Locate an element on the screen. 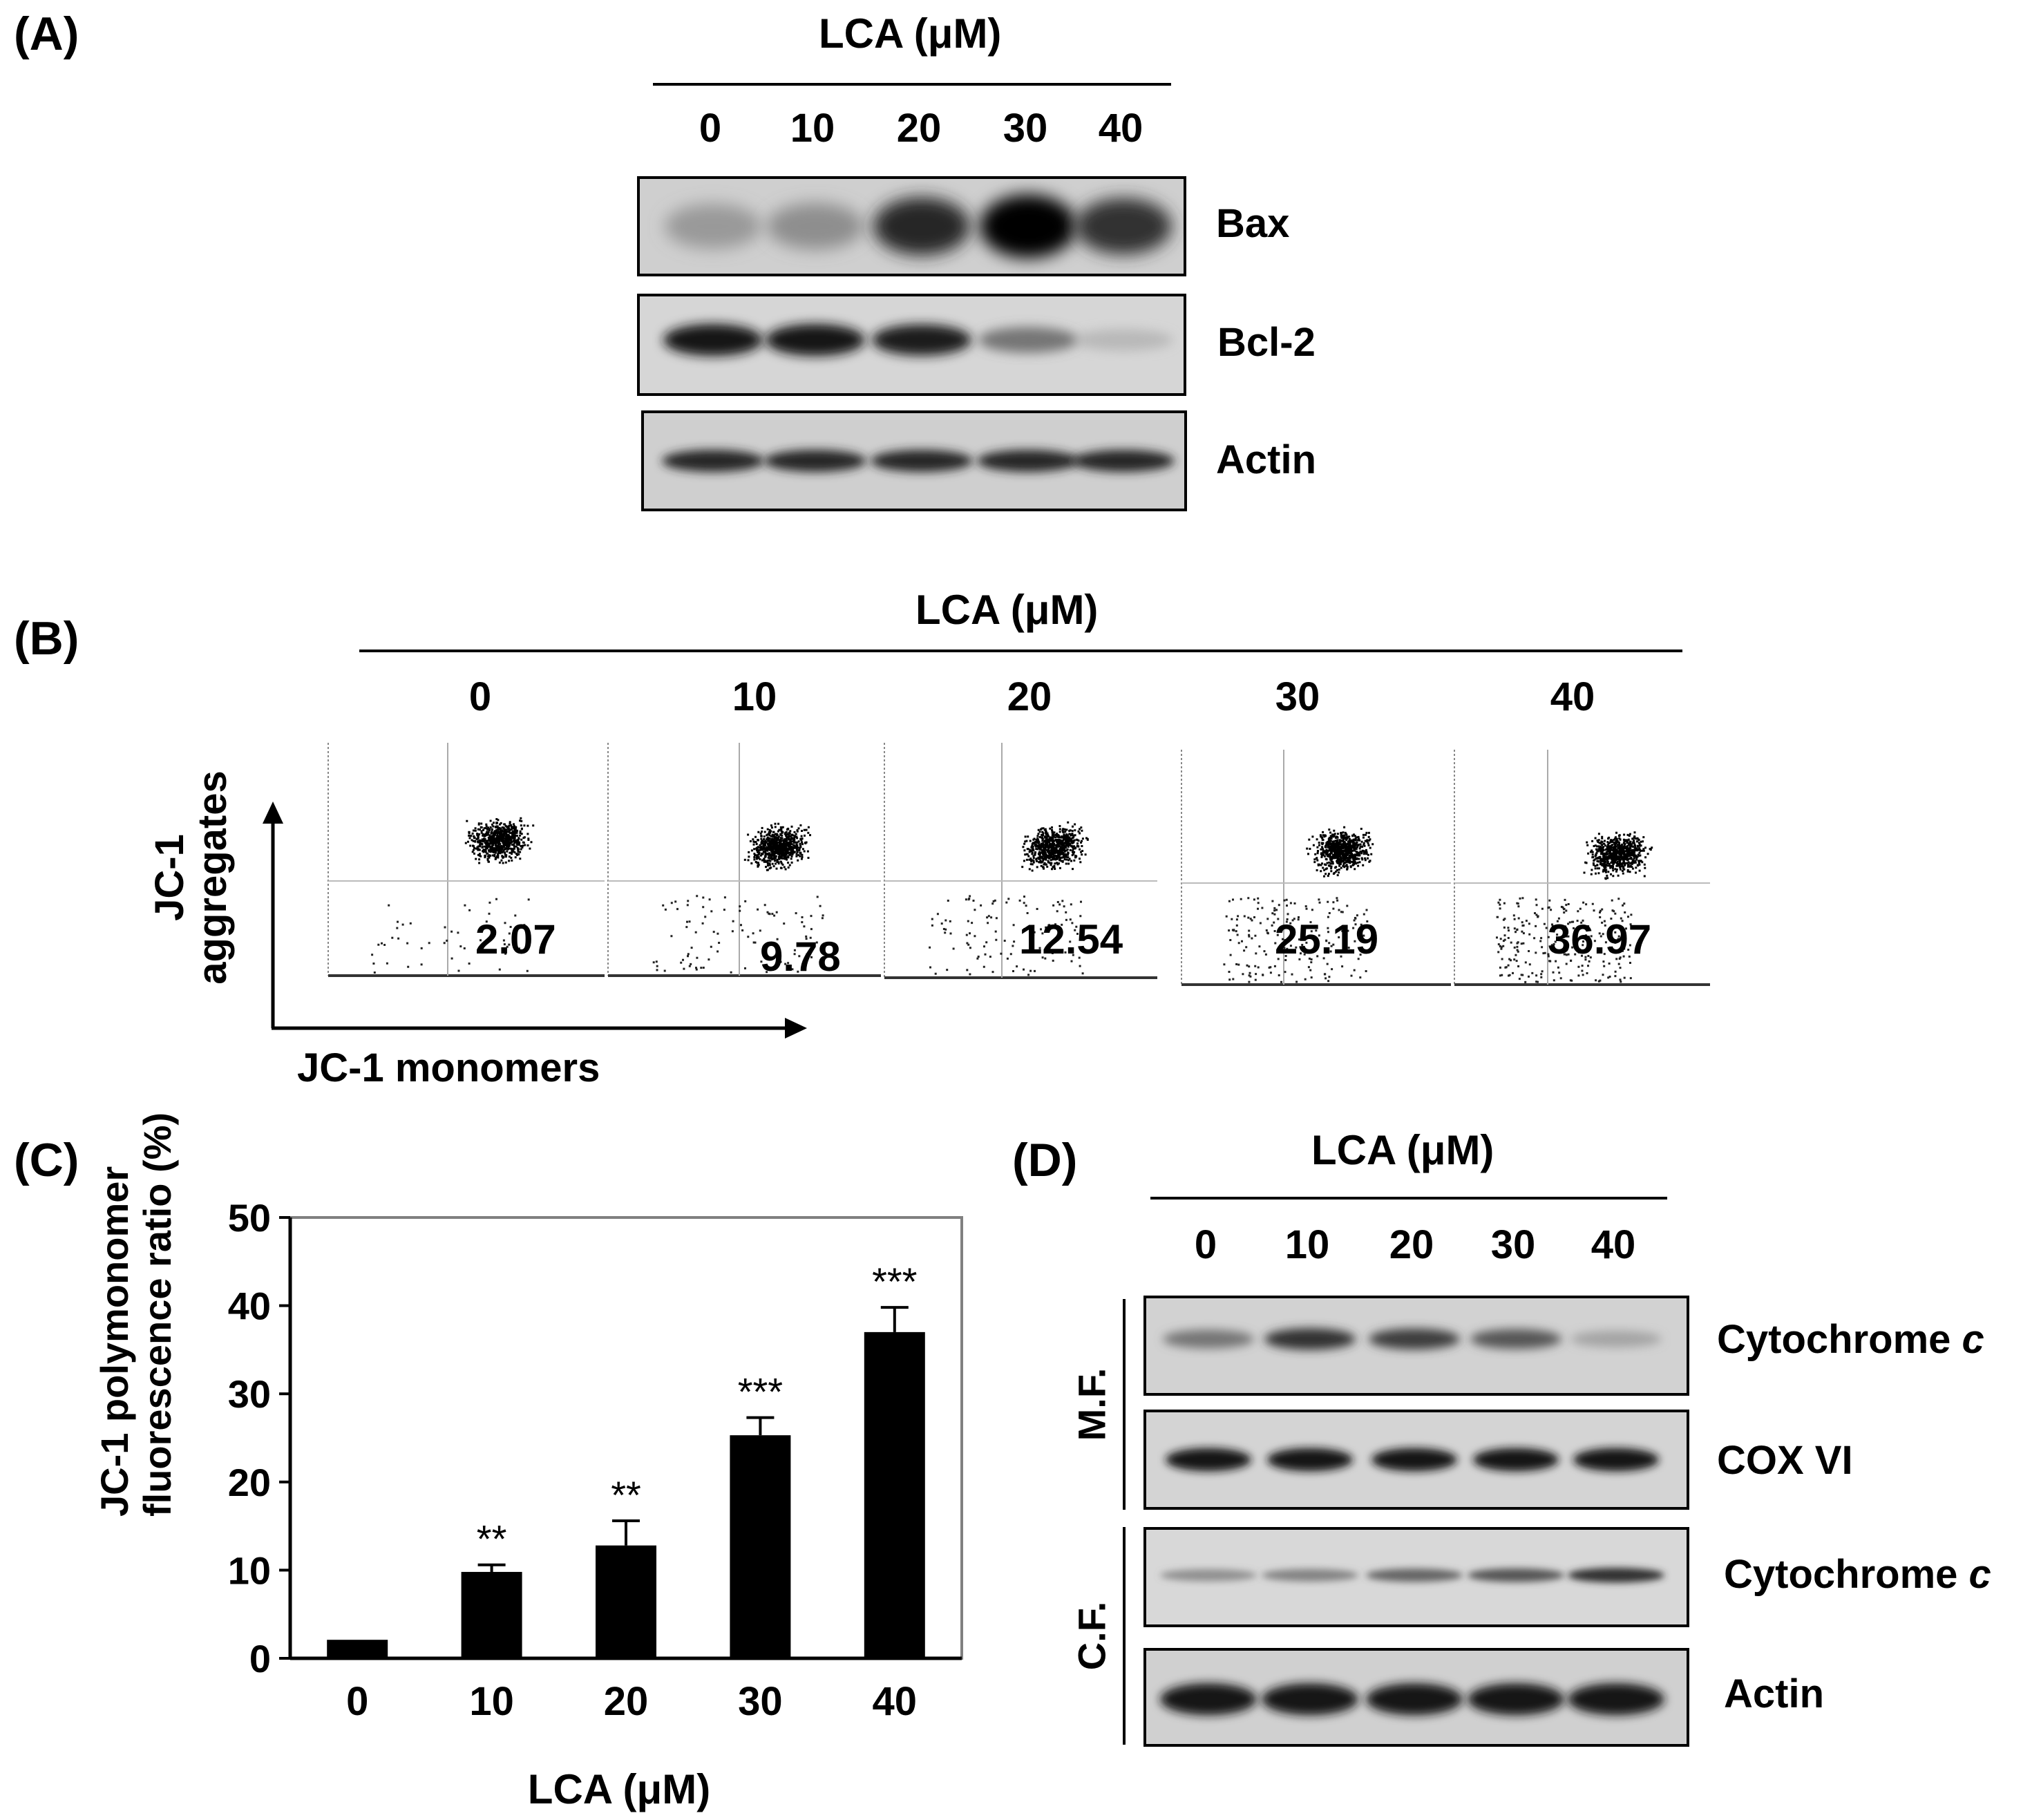 This screenshot has width=2041, height=1820. y-tick-label-0: 0 is located at coordinates (260, 1658).